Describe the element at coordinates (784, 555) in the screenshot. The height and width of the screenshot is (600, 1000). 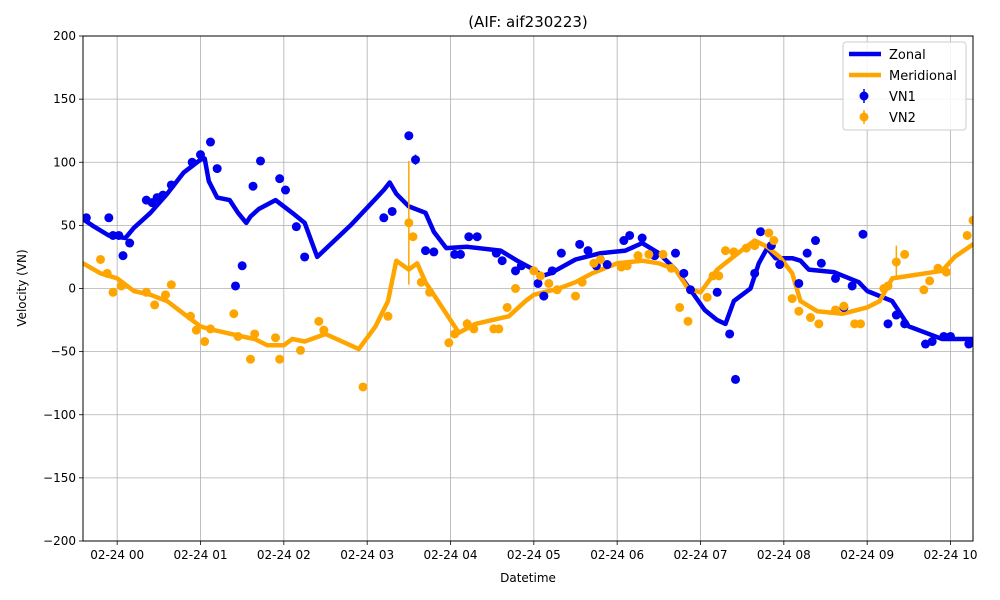
I see `x-tick-label: 02-24 08` at that location.